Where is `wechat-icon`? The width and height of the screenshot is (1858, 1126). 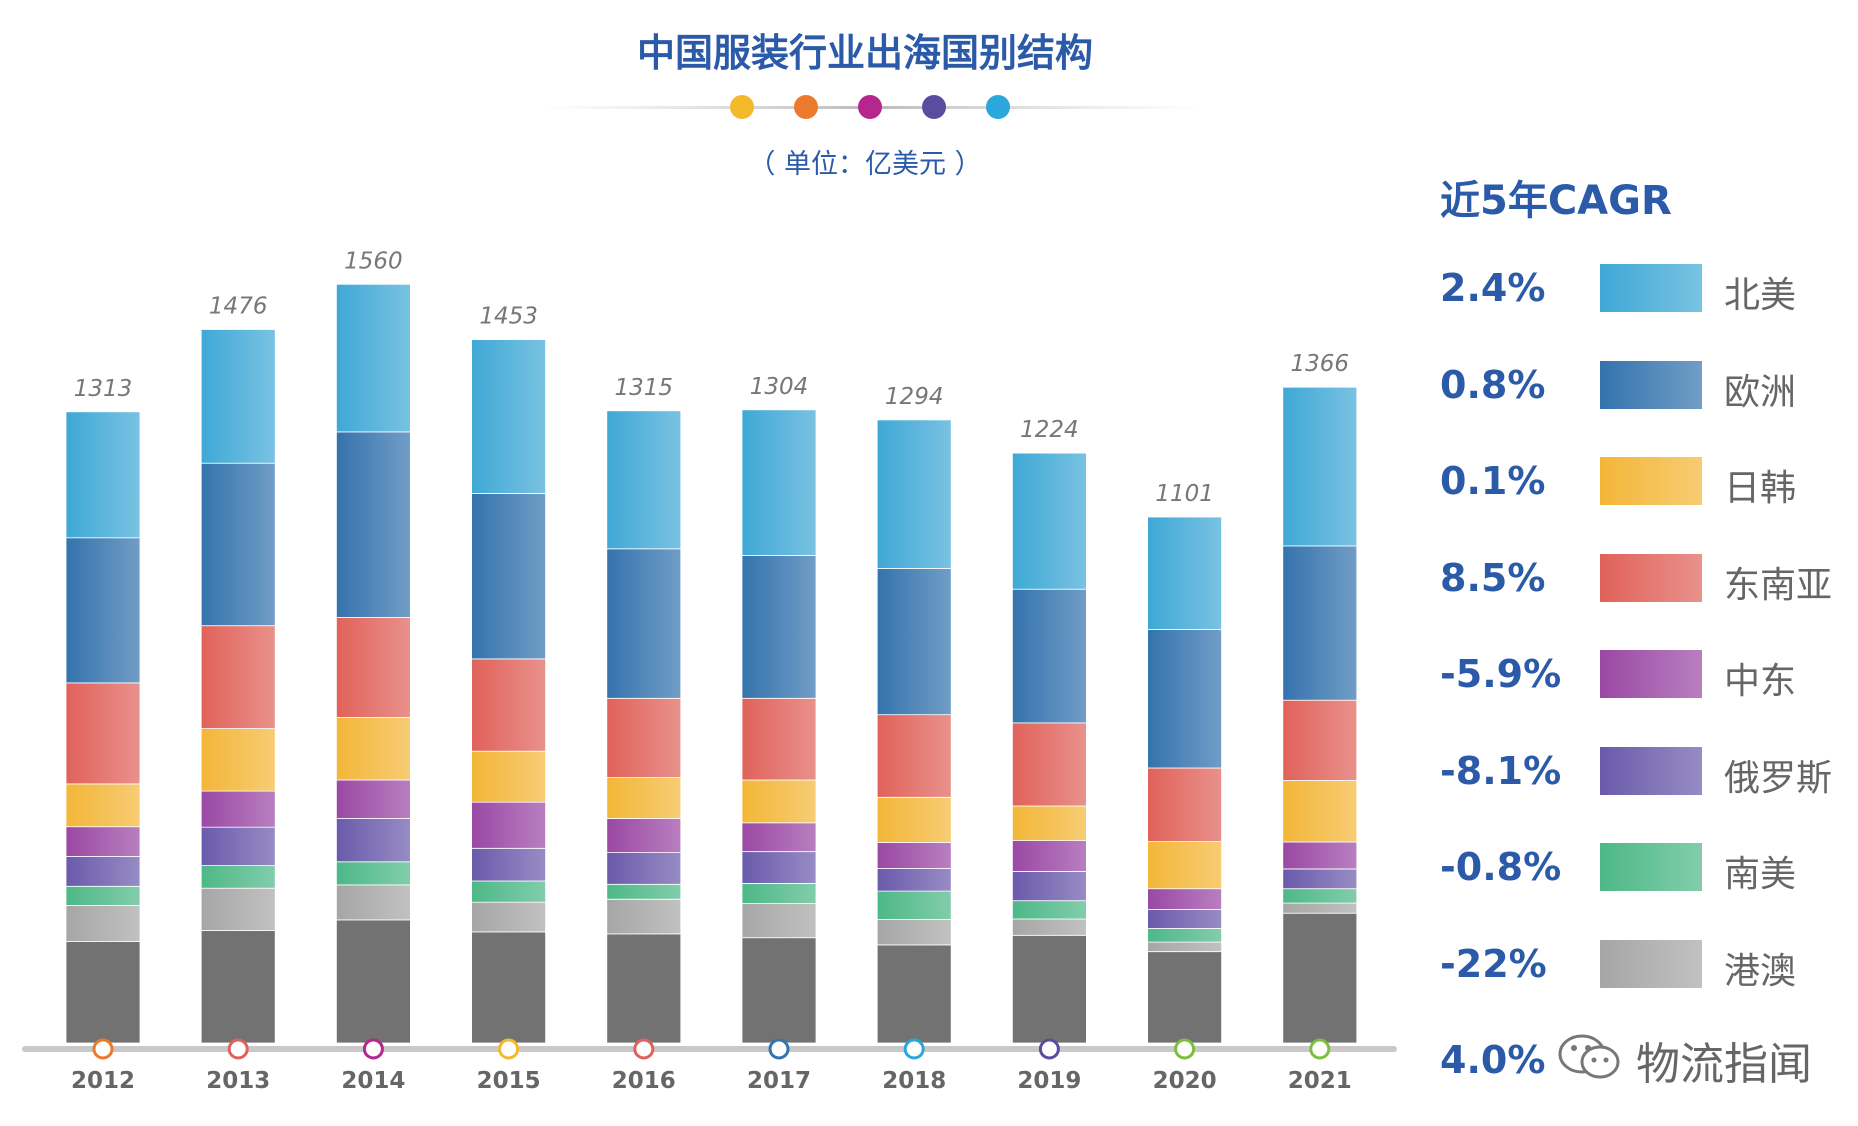
wechat-icon is located at coordinates (1589, 1056).